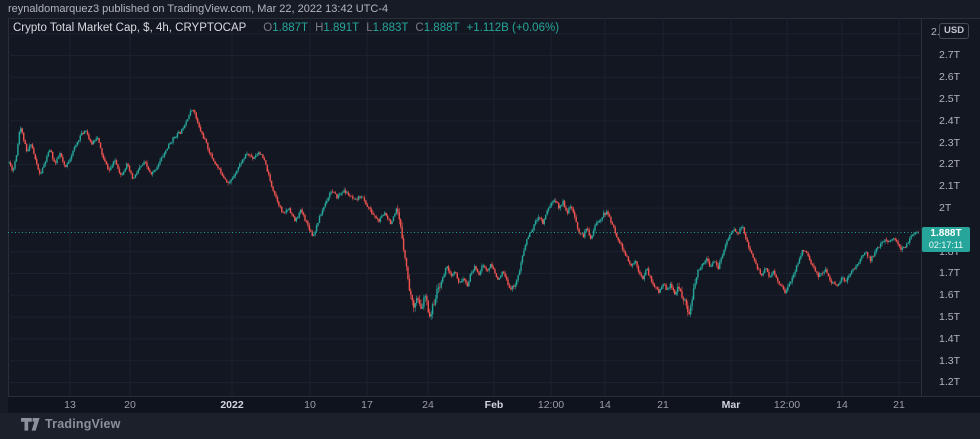 The height and width of the screenshot is (439, 980). Describe the element at coordinates (390, 28) in the screenshot. I see `low-value: 1.883T` at that location.